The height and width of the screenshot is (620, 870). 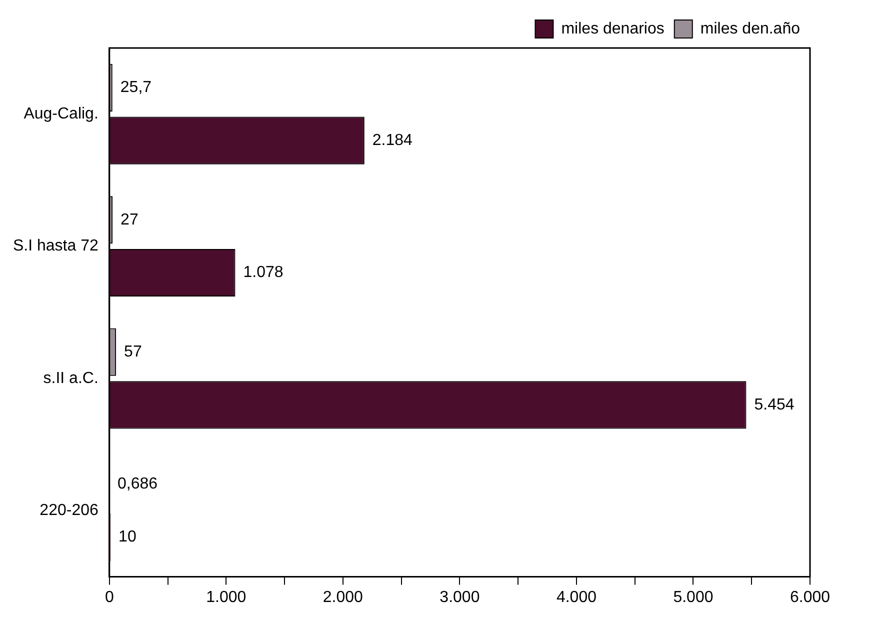 I want to click on x-tick-label: 1.000, so click(x=226, y=597).